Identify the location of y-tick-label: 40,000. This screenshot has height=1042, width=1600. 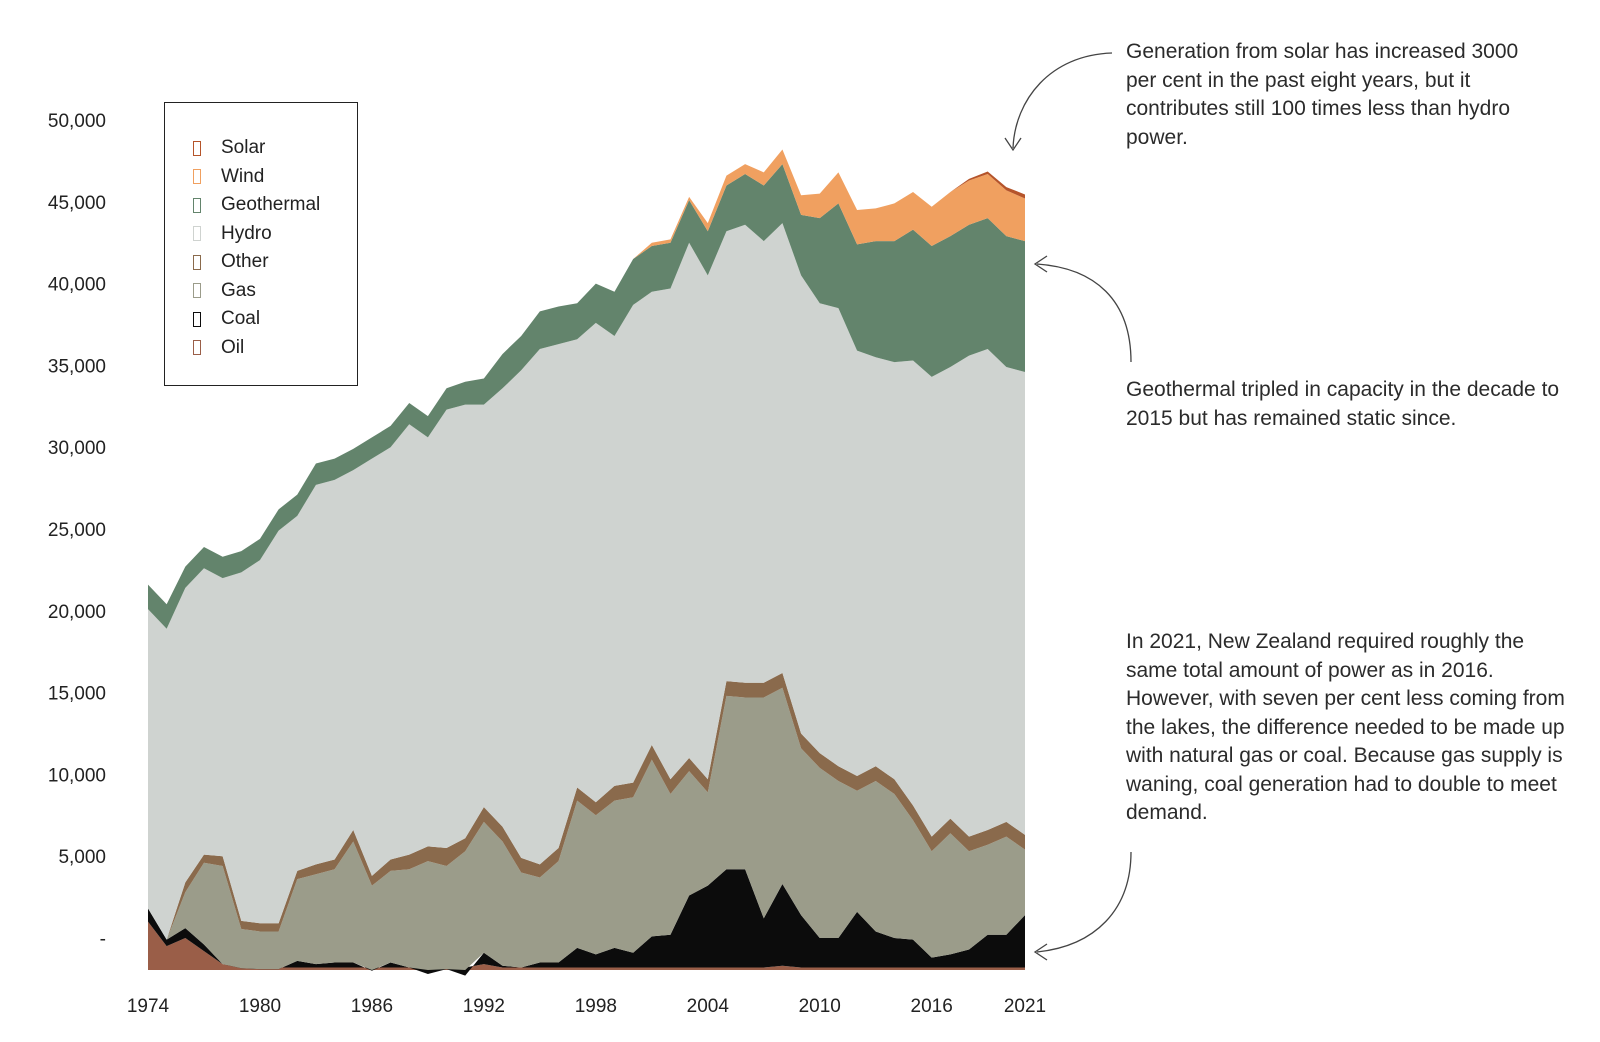
(77, 285).